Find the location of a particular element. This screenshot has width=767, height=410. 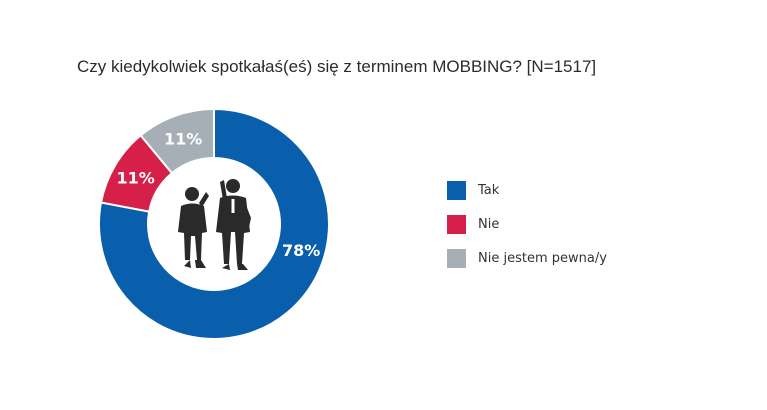

legend-label: Tak is located at coordinates (489, 190).